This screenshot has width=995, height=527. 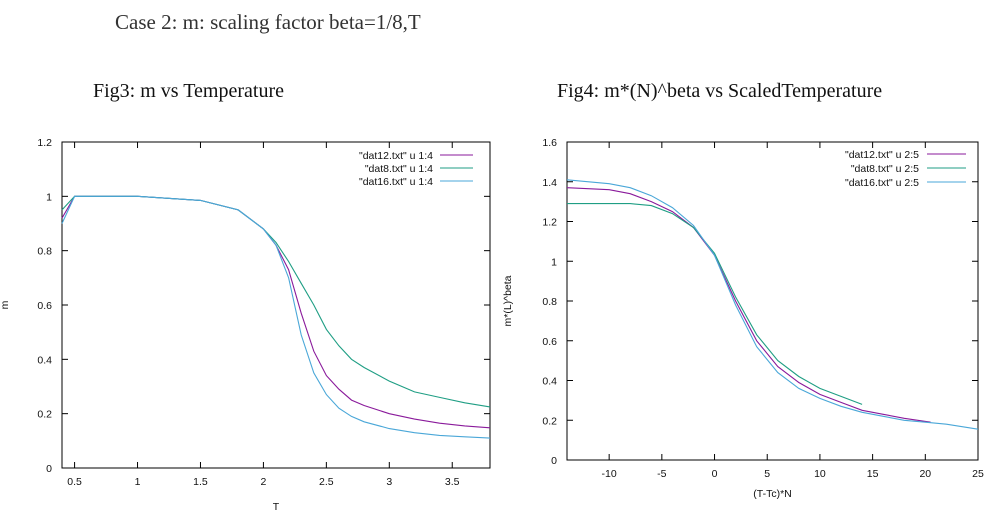 I want to click on case-title: Case 2: m: scaling factor beta=1/8,T, so click(x=268, y=22).